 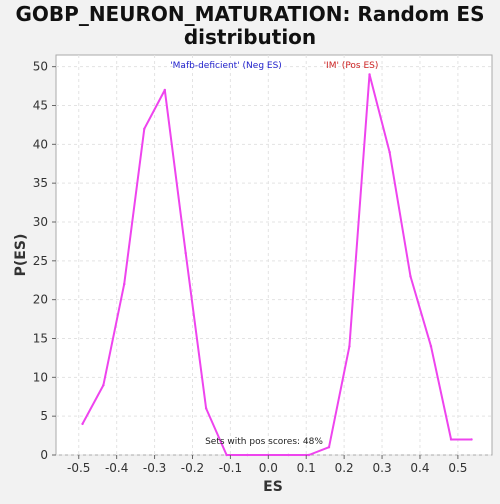 What do you see at coordinates (40, 67) in the screenshot?
I see `y-tick-label: 50` at bounding box center [40, 67].